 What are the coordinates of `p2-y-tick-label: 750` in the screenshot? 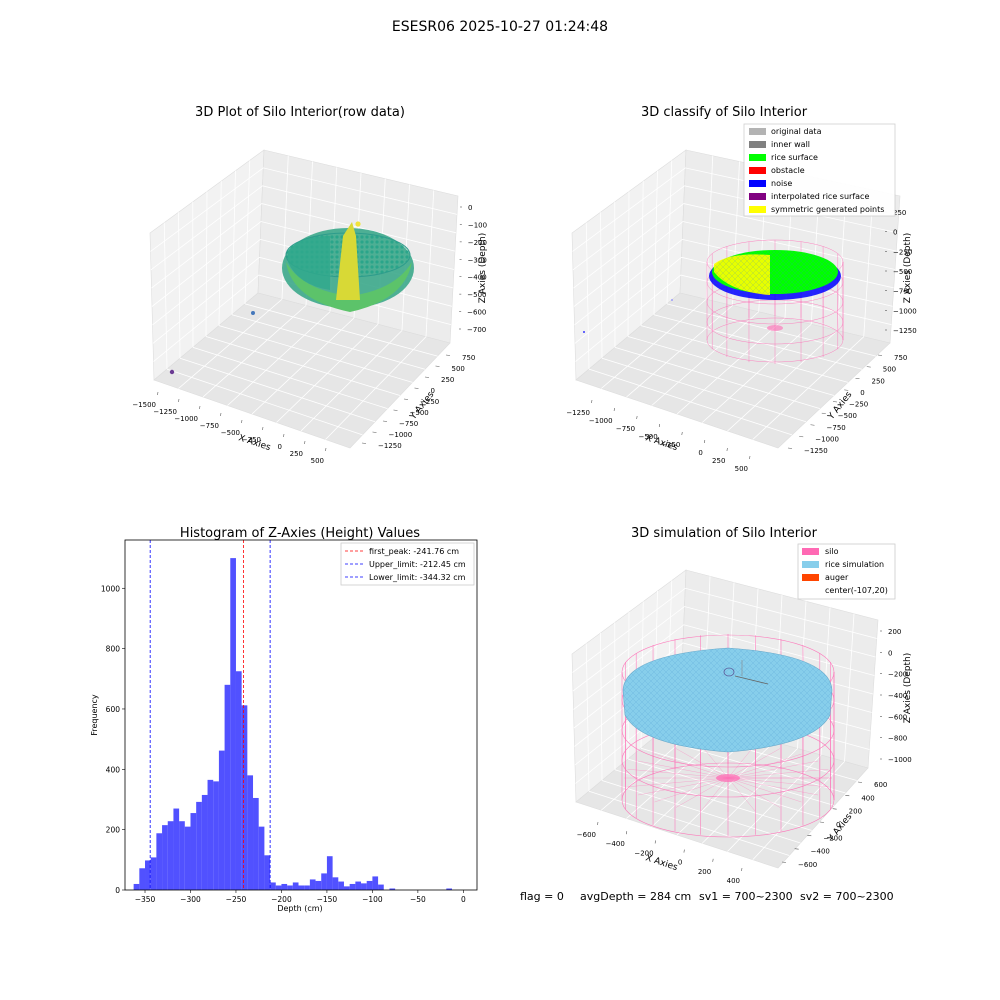 It's located at (900, 358).